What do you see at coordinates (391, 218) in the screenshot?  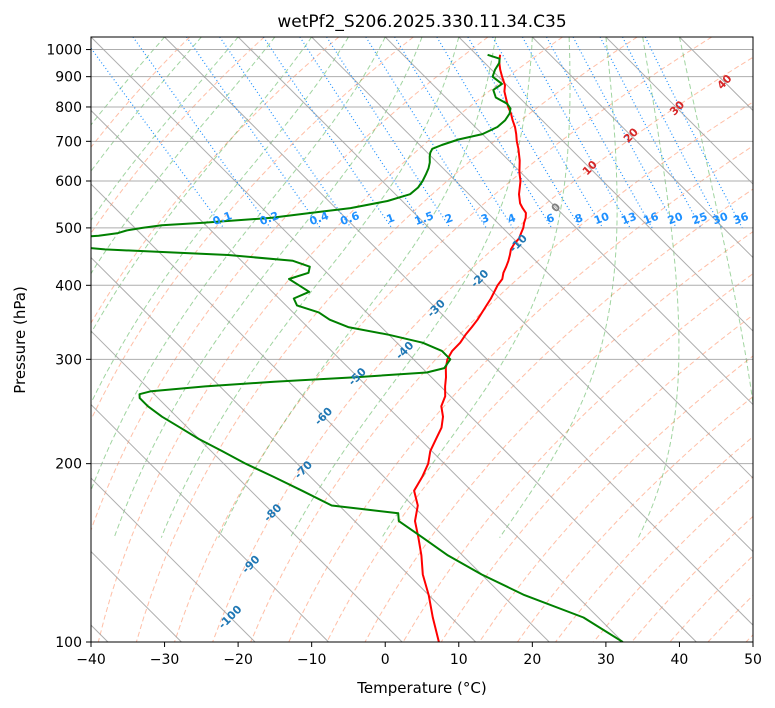 I see `mixing-ratio-label: 1` at bounding box center [391, 218].